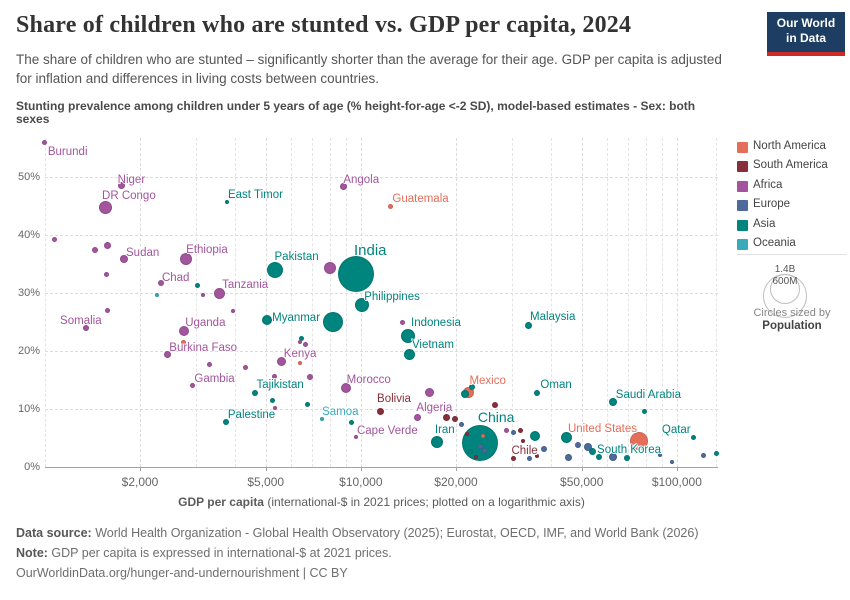 This screenshot has height=600, width=850. What do you see at coordinates (390, 206) in the screenshot?
I see `data-point-guatemala` at bounding box center [390, 206].